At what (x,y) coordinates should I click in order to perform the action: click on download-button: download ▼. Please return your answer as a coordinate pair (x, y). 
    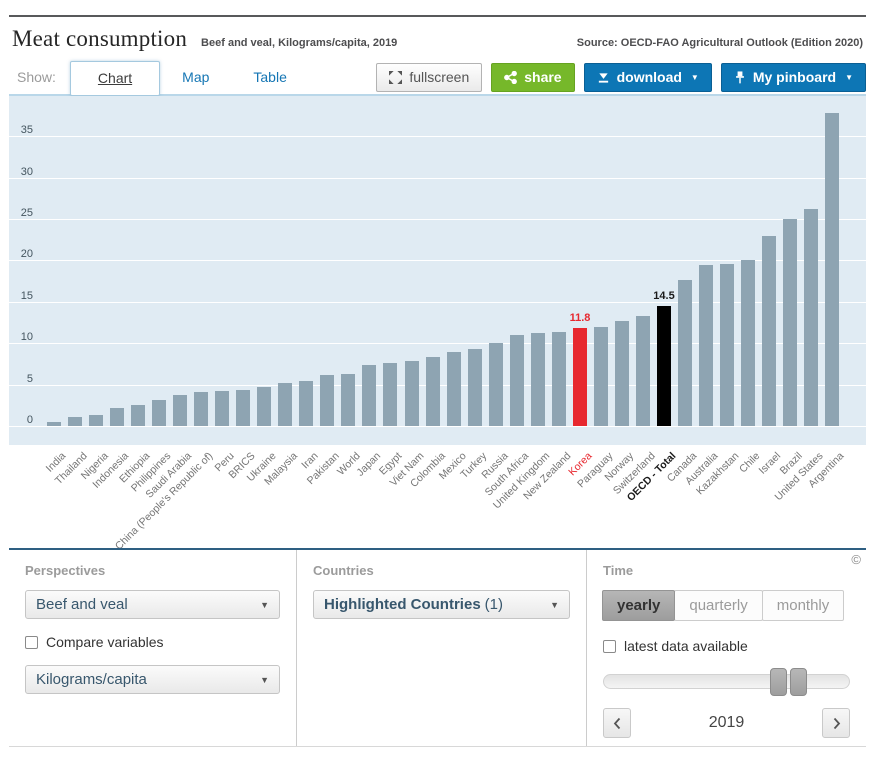
    Looking at the image, I should click on (647, 77).